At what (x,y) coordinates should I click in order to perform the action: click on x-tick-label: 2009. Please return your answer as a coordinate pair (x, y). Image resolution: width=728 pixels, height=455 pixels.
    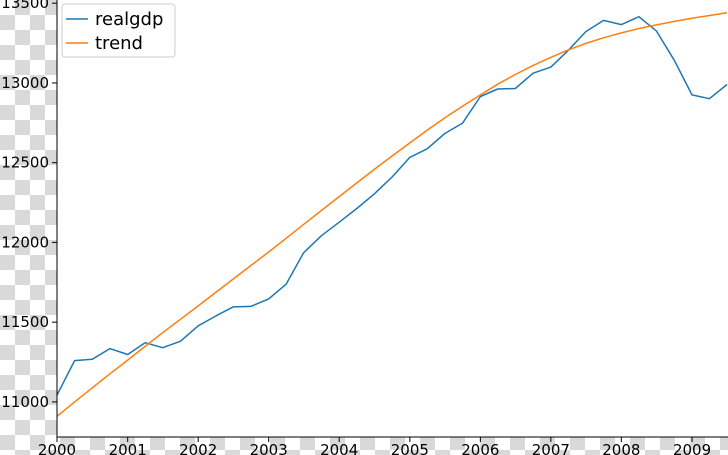
    Looking at the image, I should click on (692, 448).